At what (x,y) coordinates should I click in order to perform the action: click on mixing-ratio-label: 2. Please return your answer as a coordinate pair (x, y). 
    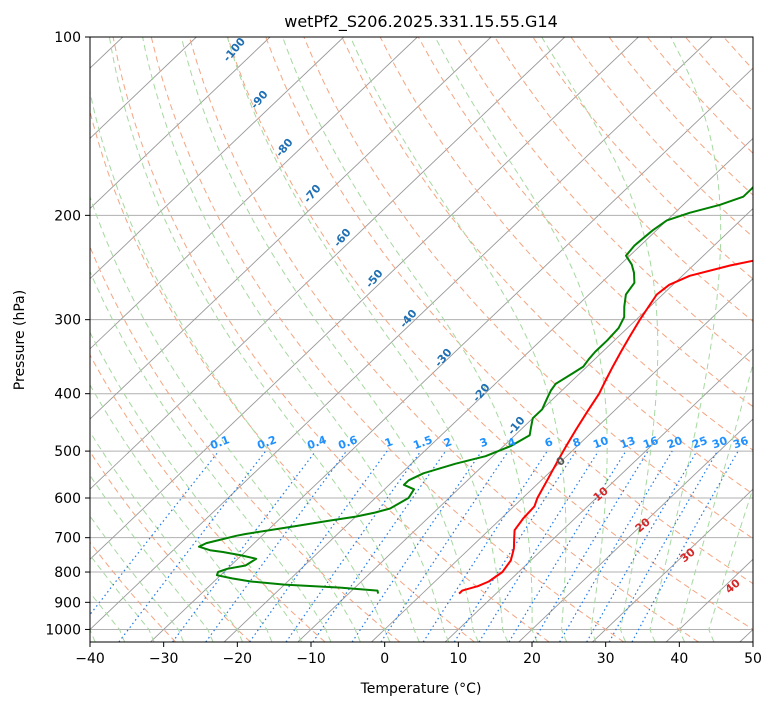
    Looking at the image, I should click on (448, 442).